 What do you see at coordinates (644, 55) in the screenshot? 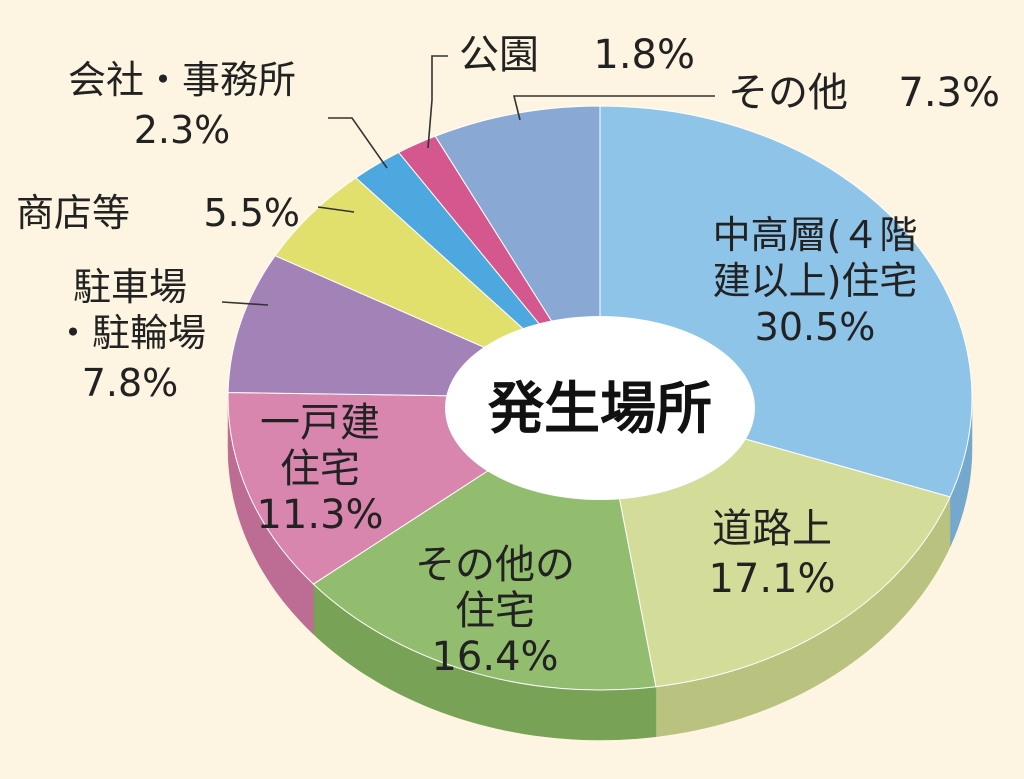
I see `slice-percent-7: 1.8%` at bounding box center [644, 55].